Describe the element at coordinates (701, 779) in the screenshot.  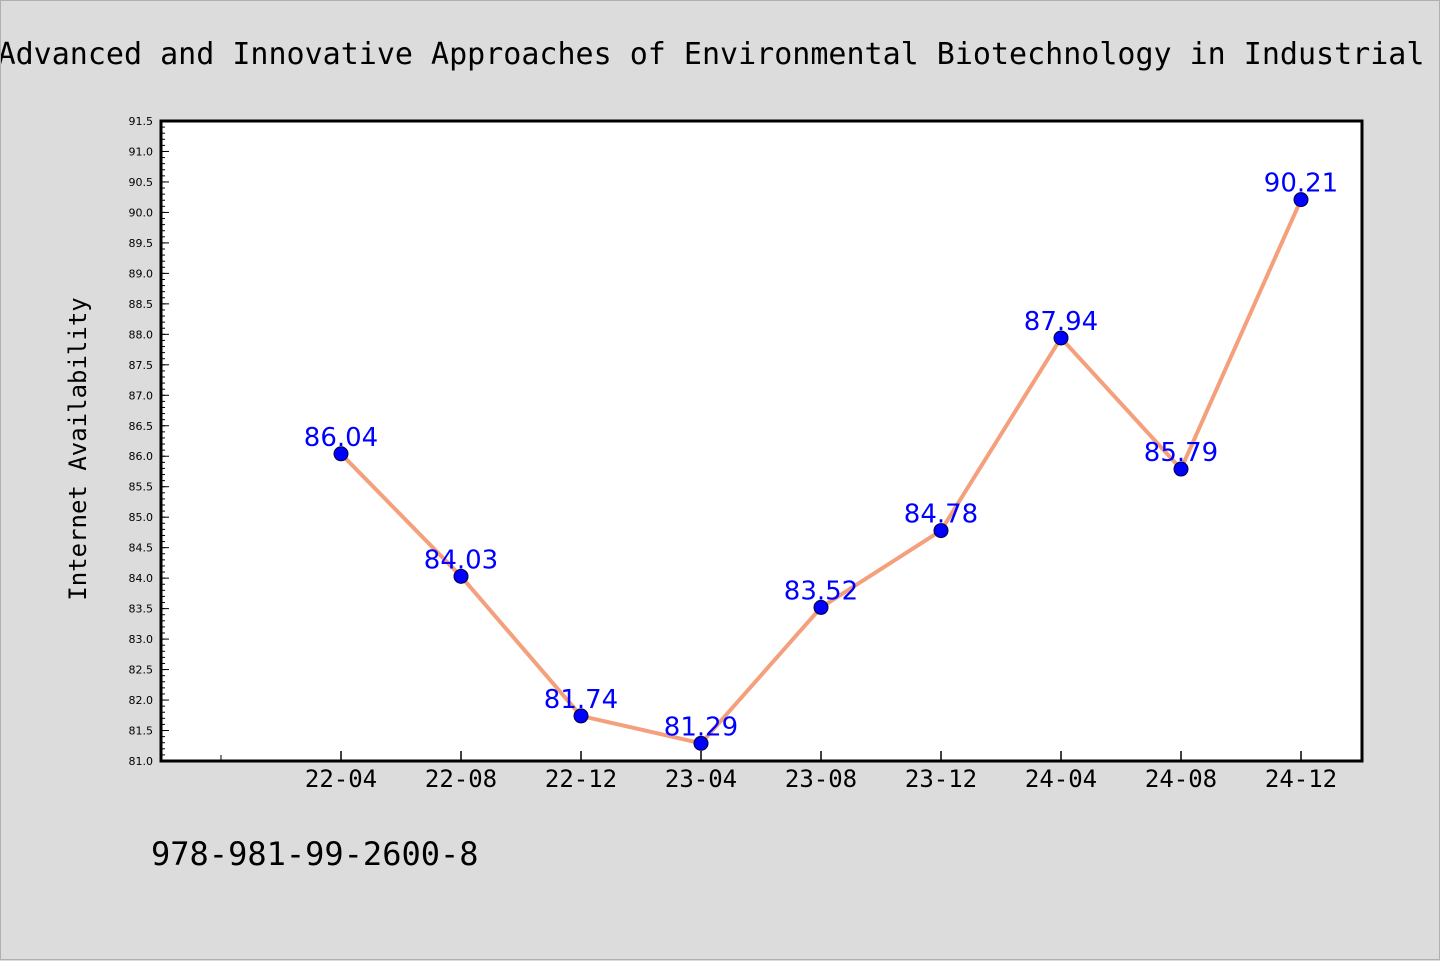
I see `x-tick-label: 23-04` at that location.